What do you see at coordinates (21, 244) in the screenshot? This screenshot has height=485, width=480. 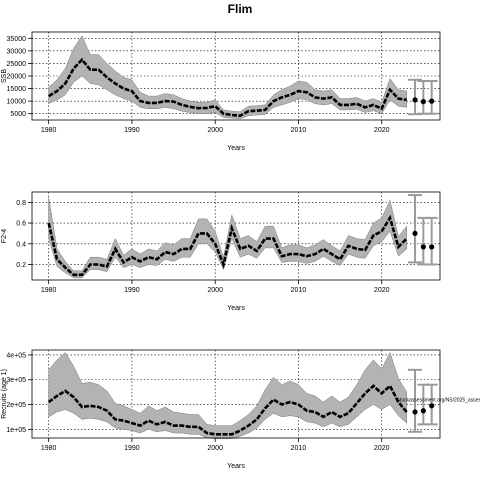 I see `y-tick-label: 0.4` at bounding box center [21, 244].